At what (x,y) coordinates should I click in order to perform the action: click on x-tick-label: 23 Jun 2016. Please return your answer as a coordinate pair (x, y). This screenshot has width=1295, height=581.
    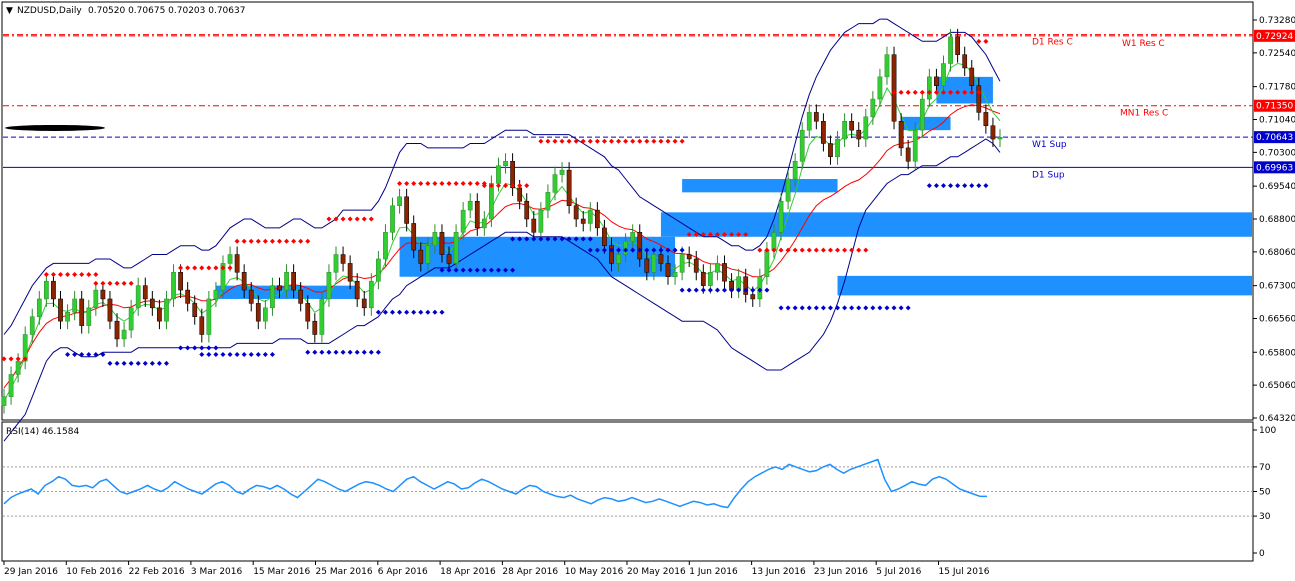
    Looking at the image, I should click on (841, 572).